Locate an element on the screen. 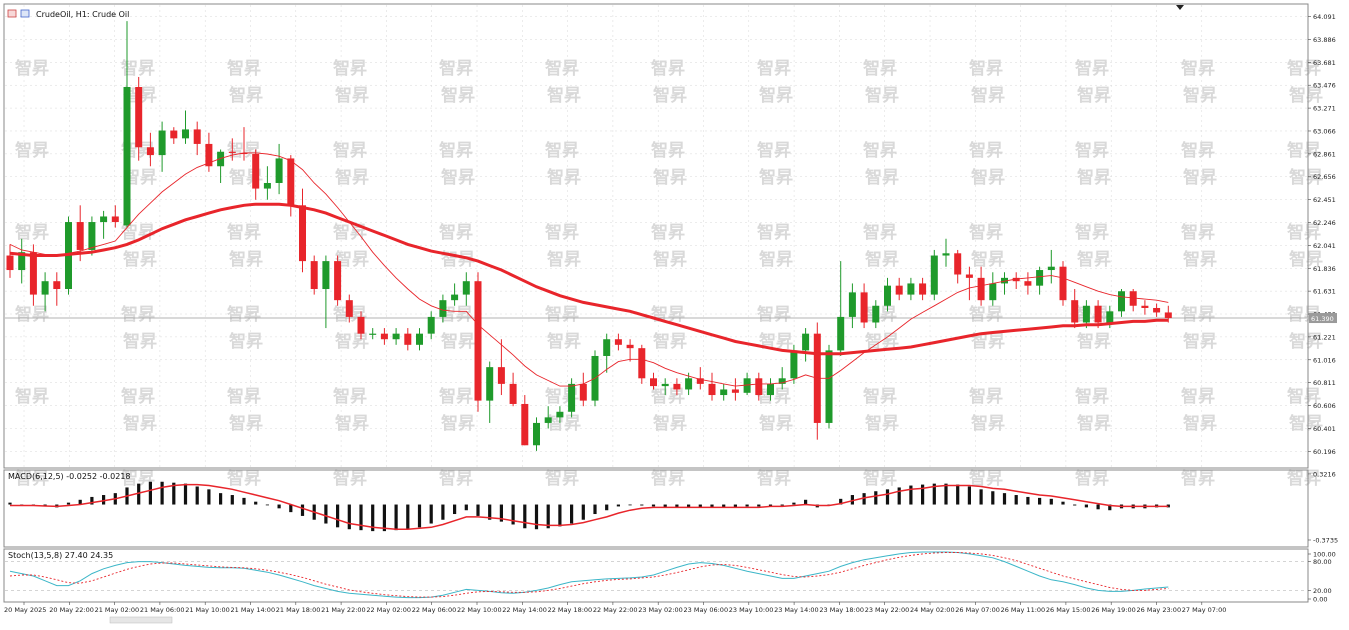  macd-panel-frame is located at coordinates (656, 508).